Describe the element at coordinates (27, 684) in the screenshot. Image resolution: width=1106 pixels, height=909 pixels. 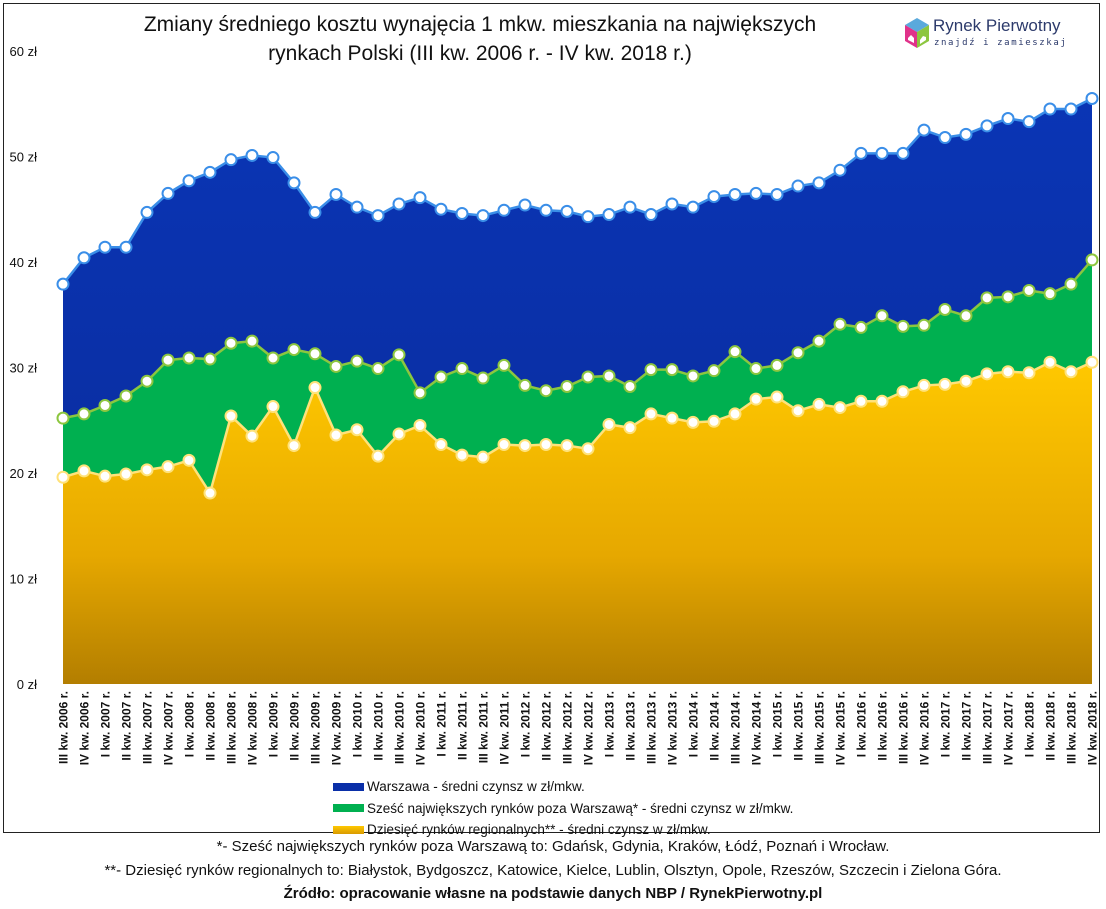
I see `y-tick-label: 0 zł` at that location.